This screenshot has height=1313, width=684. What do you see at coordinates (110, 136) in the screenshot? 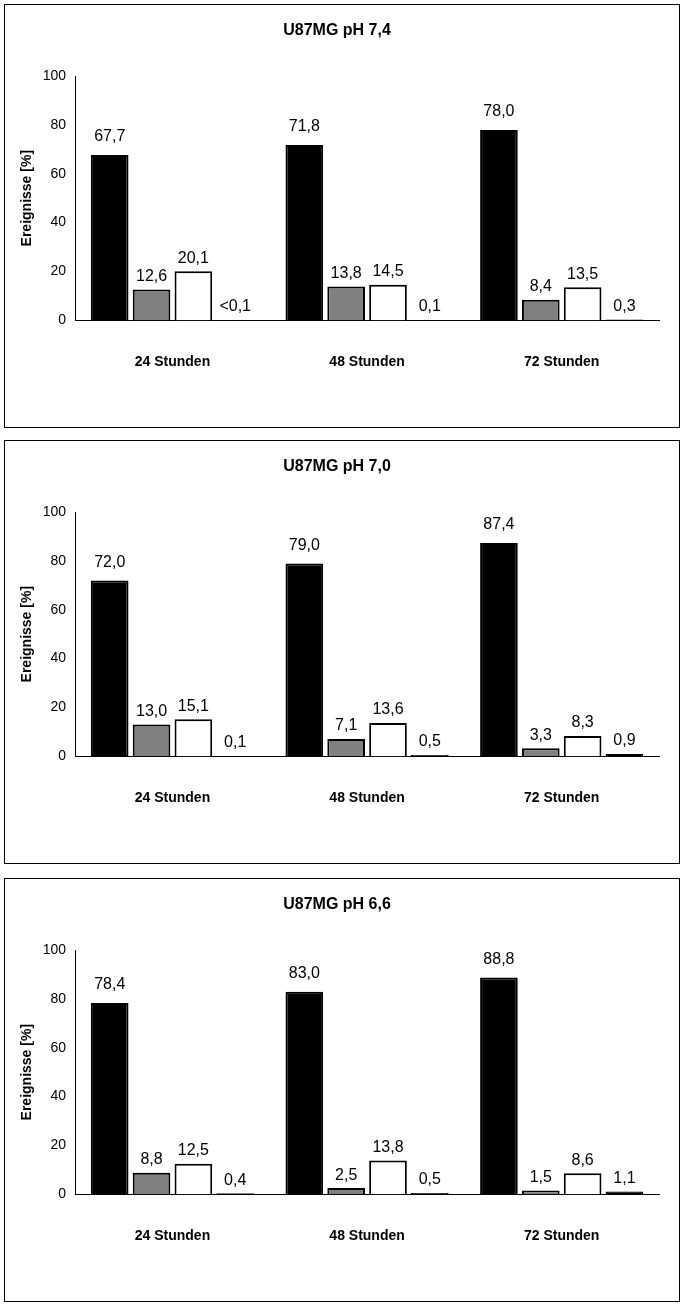
I see `data-label: 67,7` at bounding box center [110, 136].